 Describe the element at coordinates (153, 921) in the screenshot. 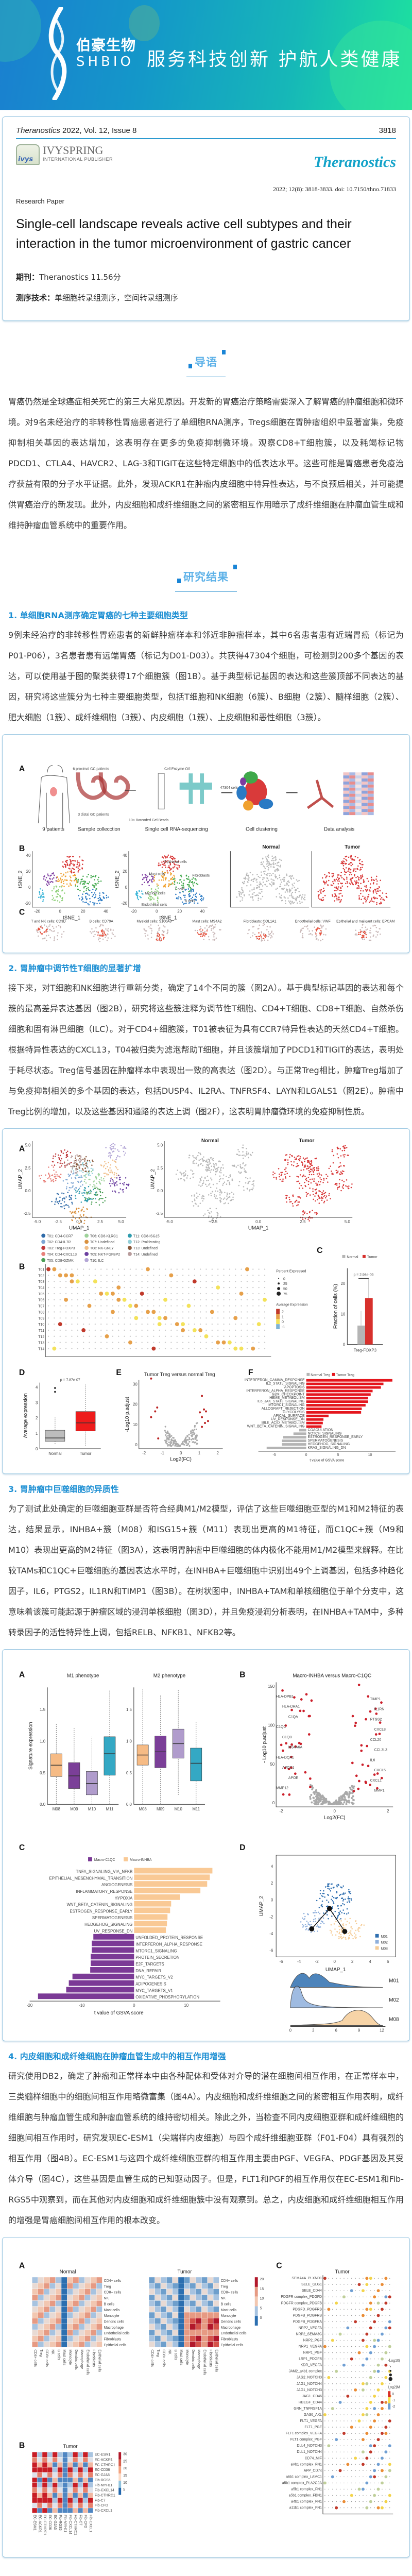

I see `marker-title: Myeloid cells: S100A8` at that location.